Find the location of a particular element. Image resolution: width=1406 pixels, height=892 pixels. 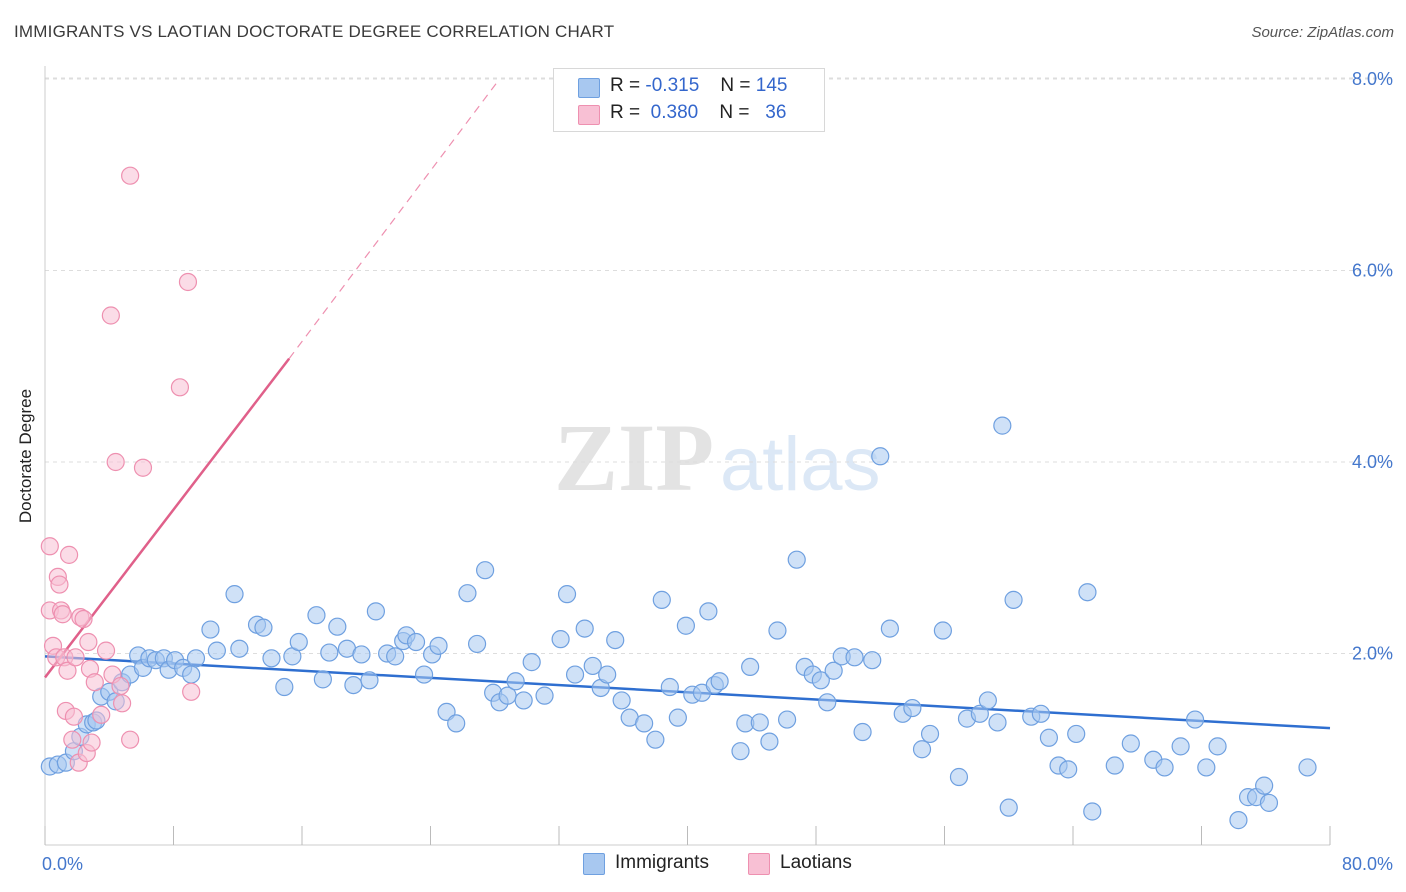

x-tick-label: 0.0% is located at coordinates (62, 864).